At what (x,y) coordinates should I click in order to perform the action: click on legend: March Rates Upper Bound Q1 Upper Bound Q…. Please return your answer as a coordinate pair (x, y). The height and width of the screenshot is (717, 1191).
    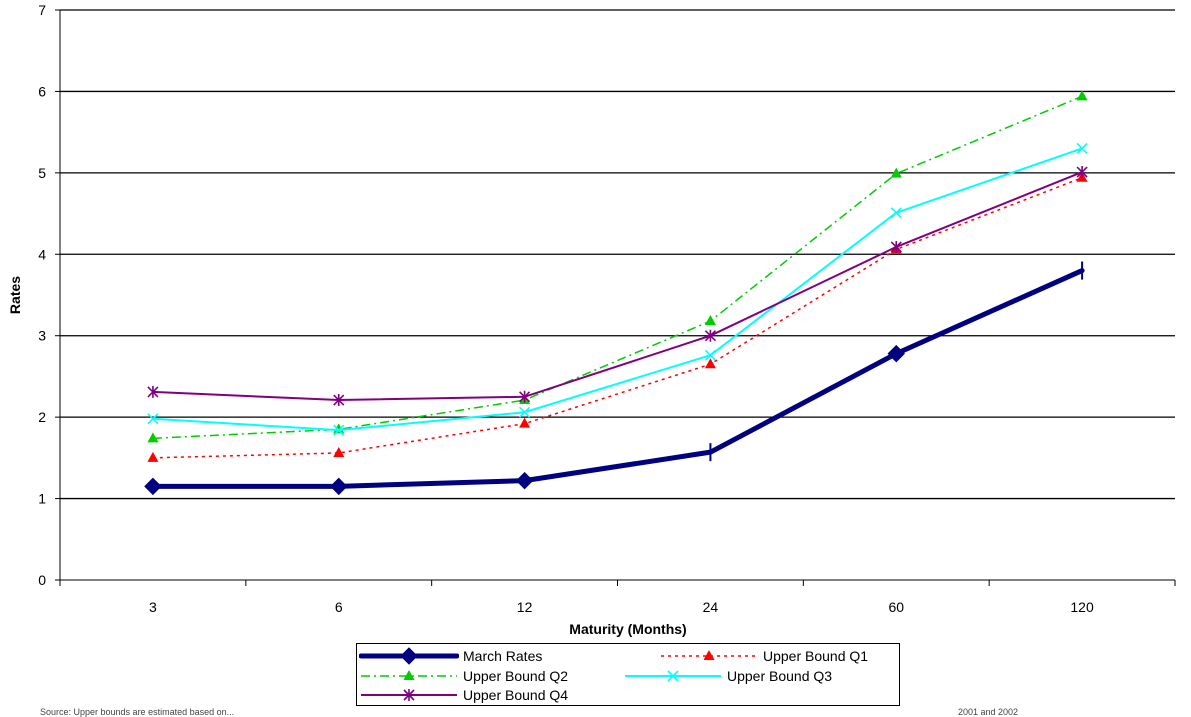
    Looking at the image, I should click on (628, 674).